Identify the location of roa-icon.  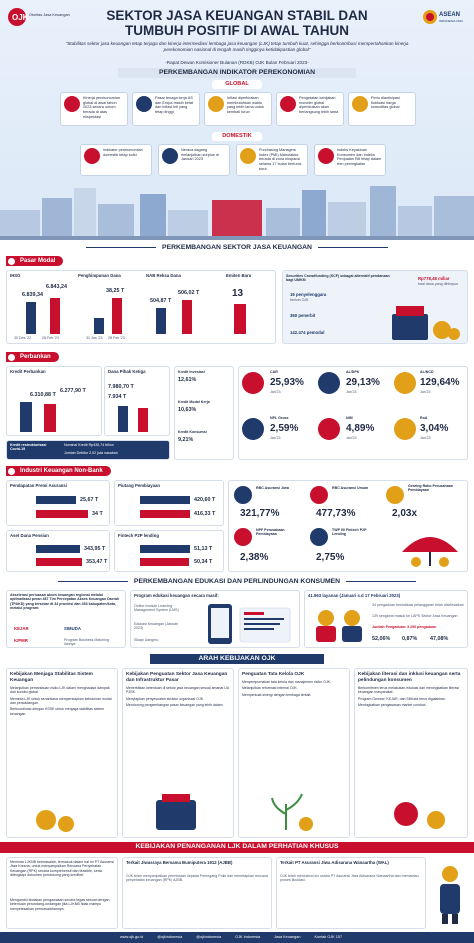
(405, 429).